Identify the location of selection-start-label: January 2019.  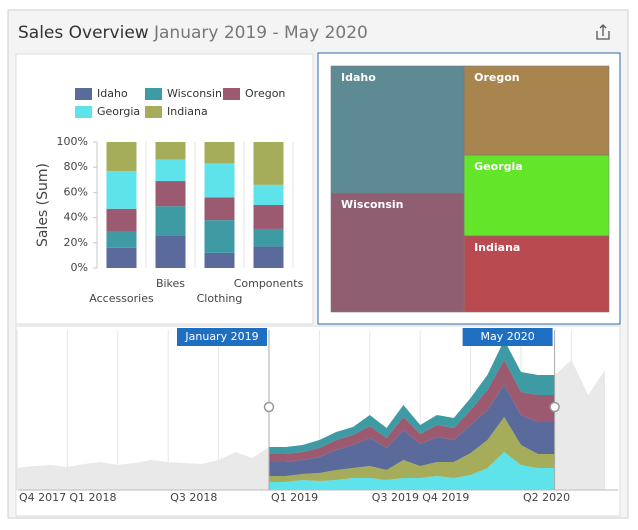
(221, 336).